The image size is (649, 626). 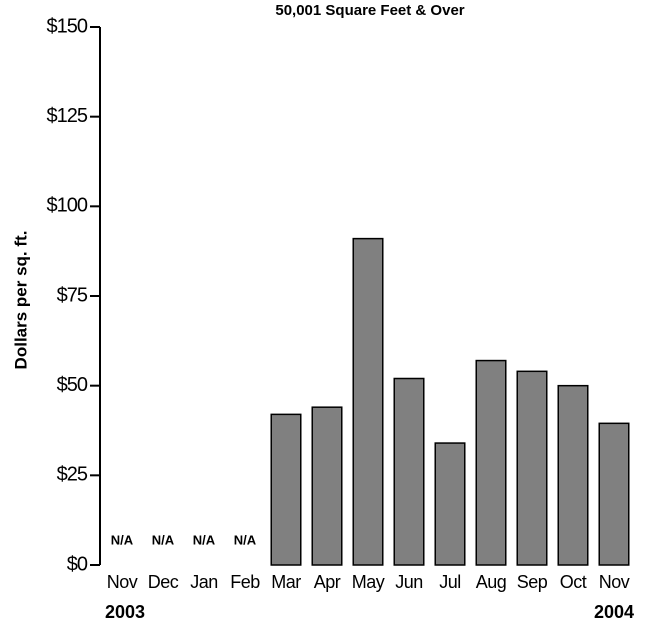 I want to click on x-tick-label: Mar, so click(x=286, y=582).